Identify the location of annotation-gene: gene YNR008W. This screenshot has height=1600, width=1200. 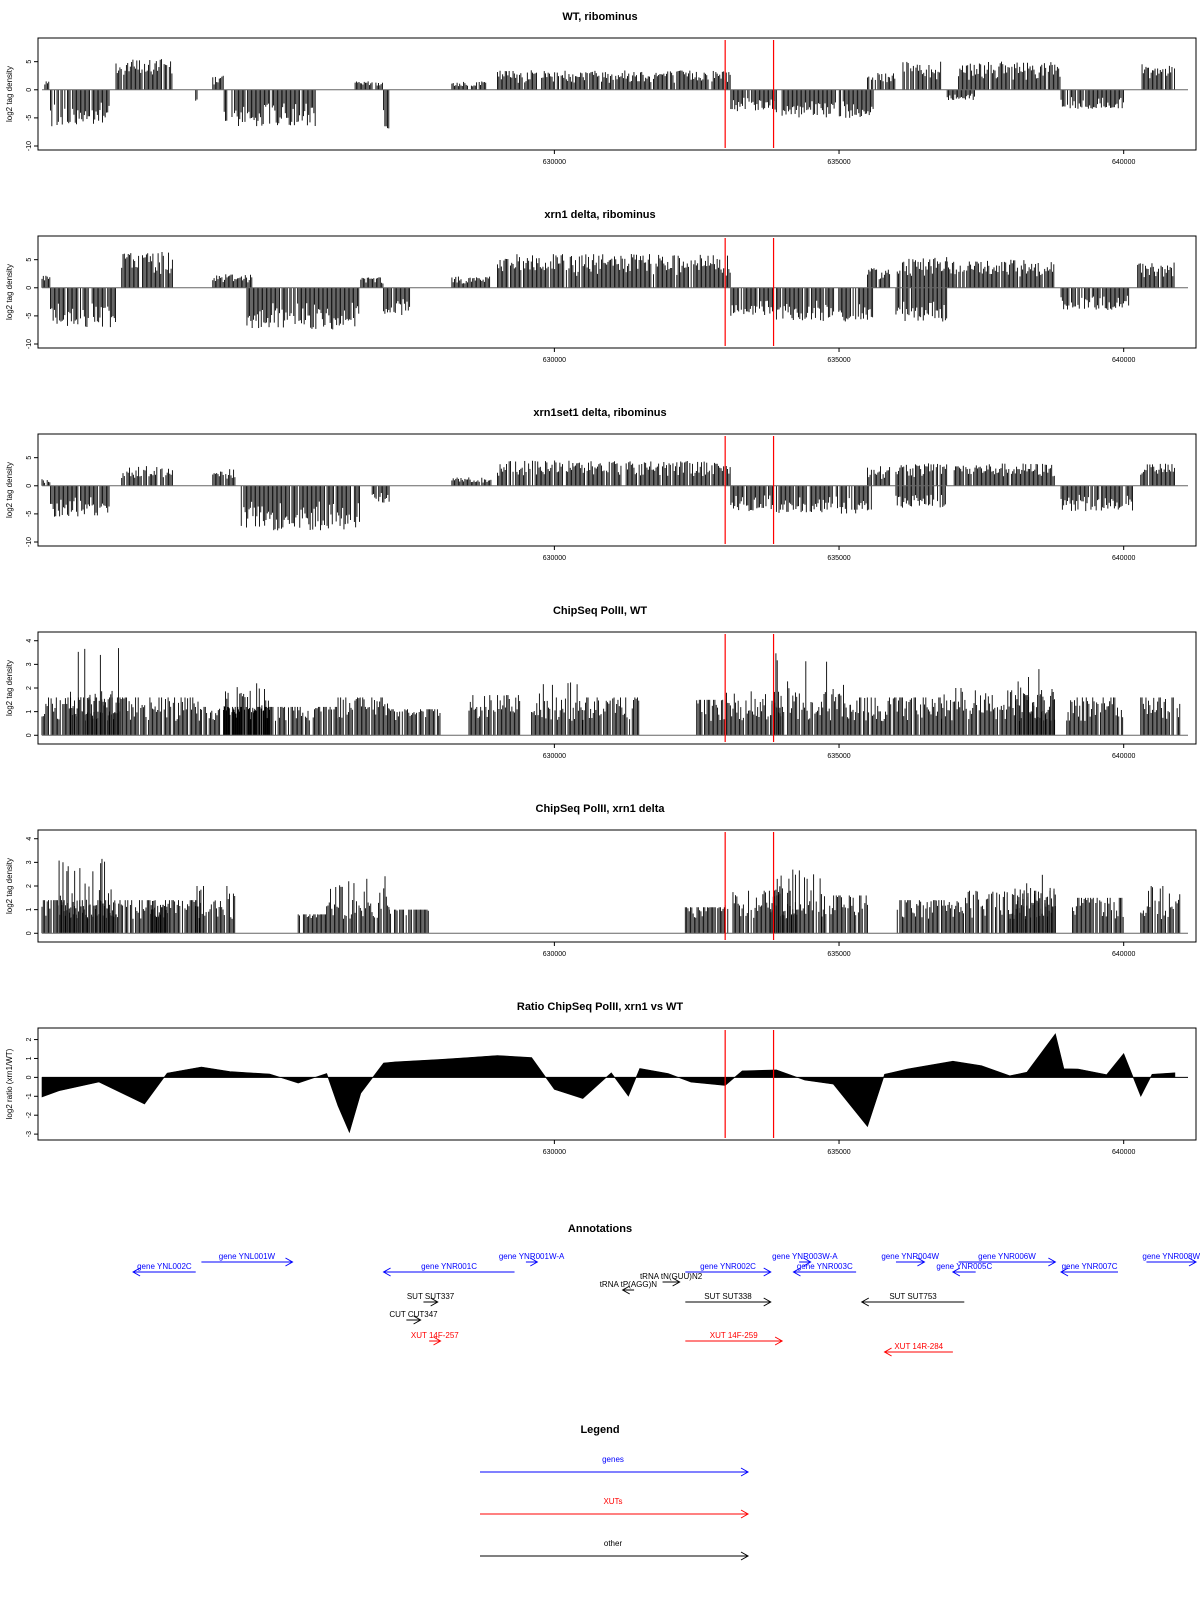
(1171, 1259).